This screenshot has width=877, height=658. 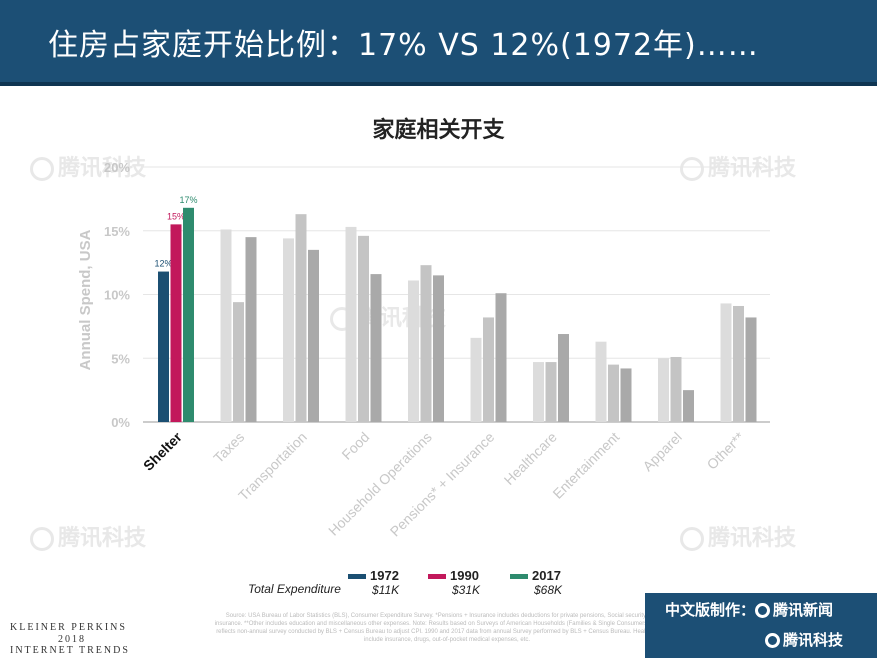 I want to click on x-category-label: Other**, so click(x=726, y=450).